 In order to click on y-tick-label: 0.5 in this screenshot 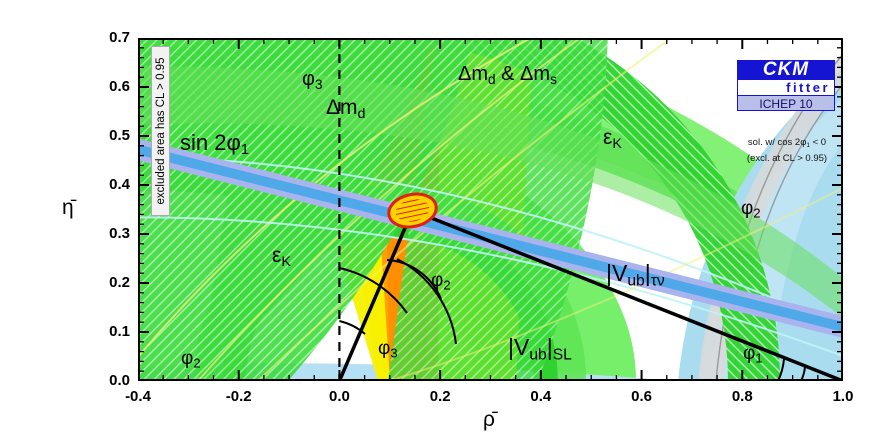, I will do `click(119, 135)`.